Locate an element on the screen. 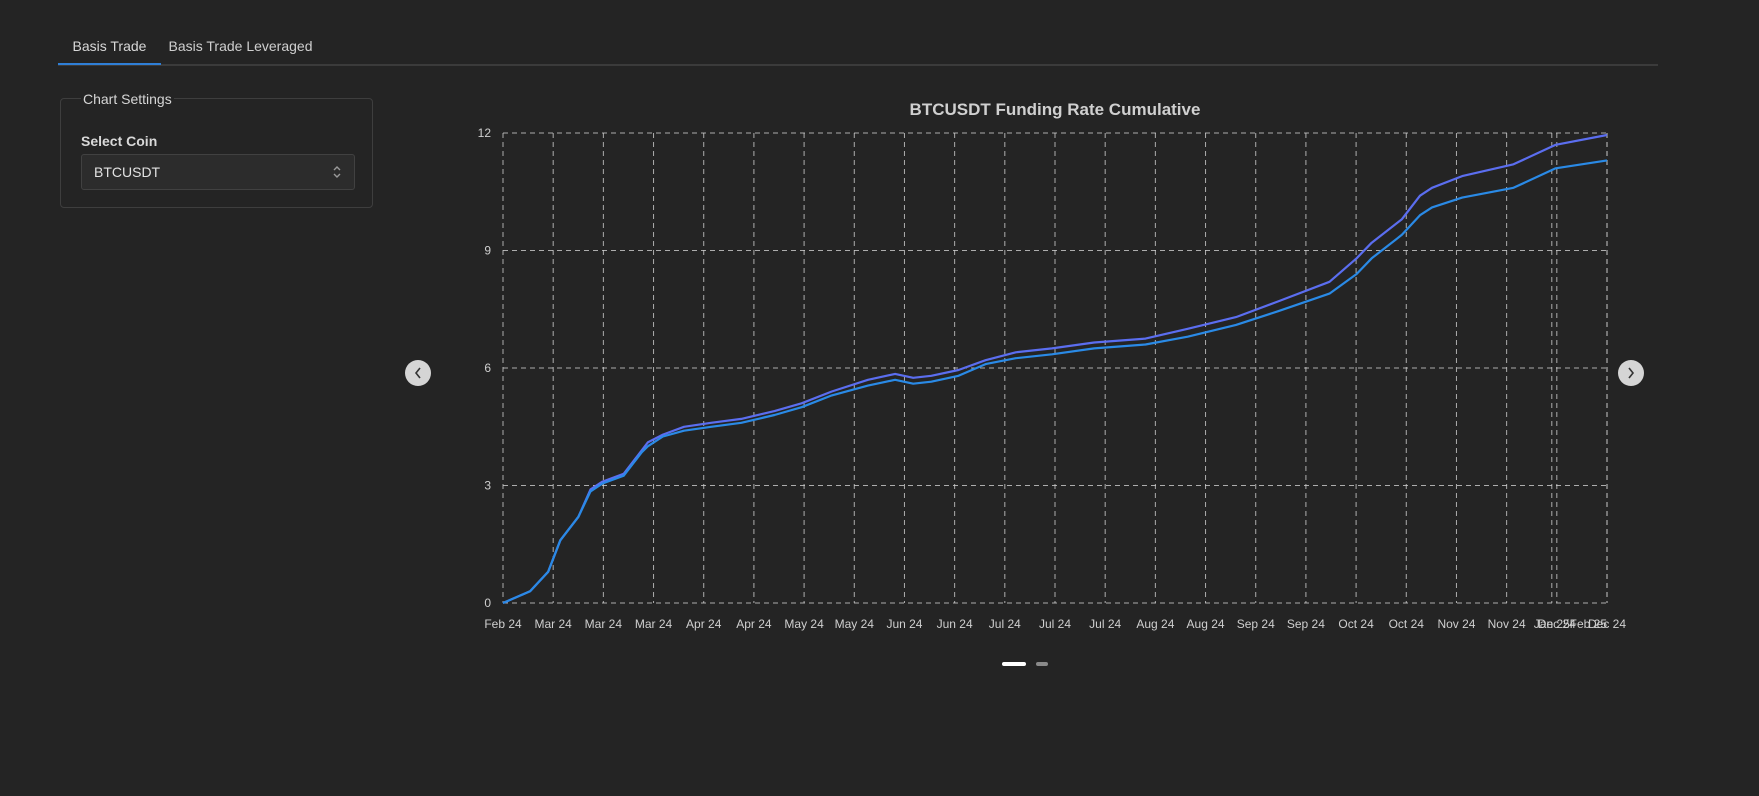 The width and height of the screenshot is (1759, 796). coin-select: BTCUSDT is located at coordinates (218, 172).